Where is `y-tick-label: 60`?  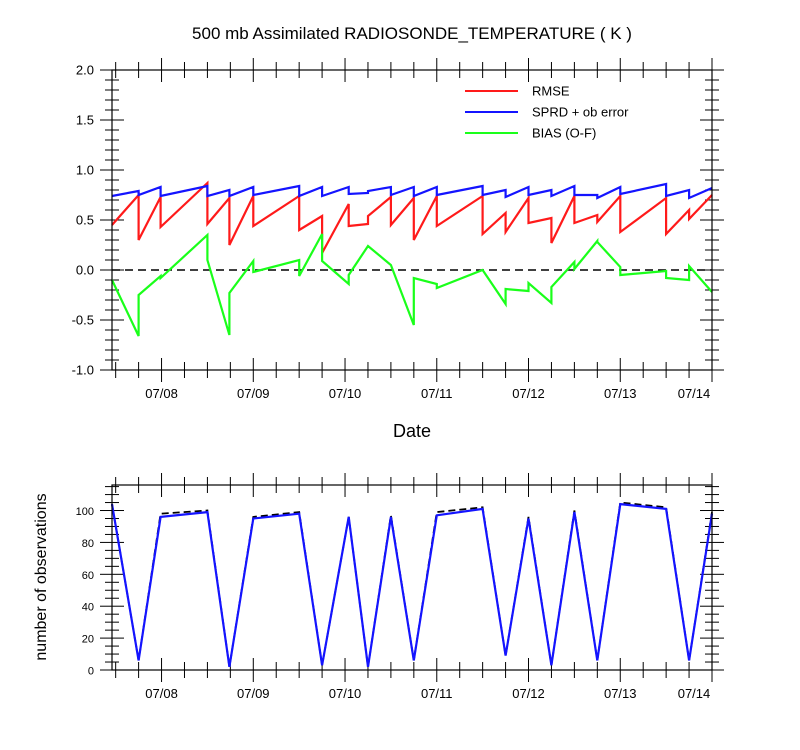 y-tick-label: 60 is located at coordinates (88, 576).